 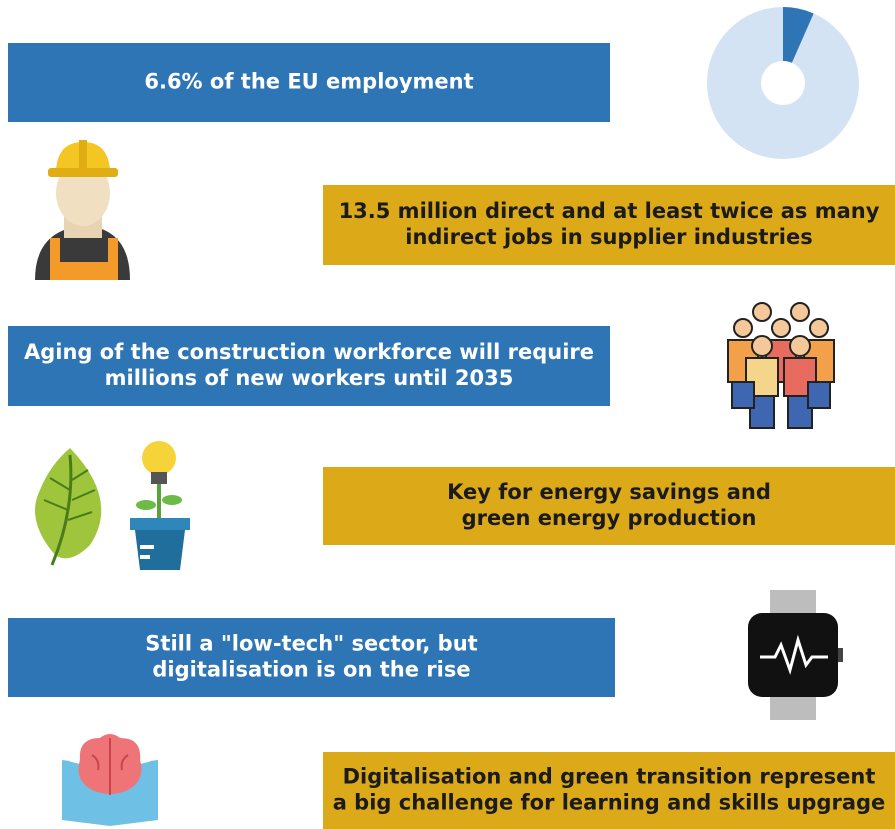 I want to click on bulb-plant-icon, so click(x=160, y=505).